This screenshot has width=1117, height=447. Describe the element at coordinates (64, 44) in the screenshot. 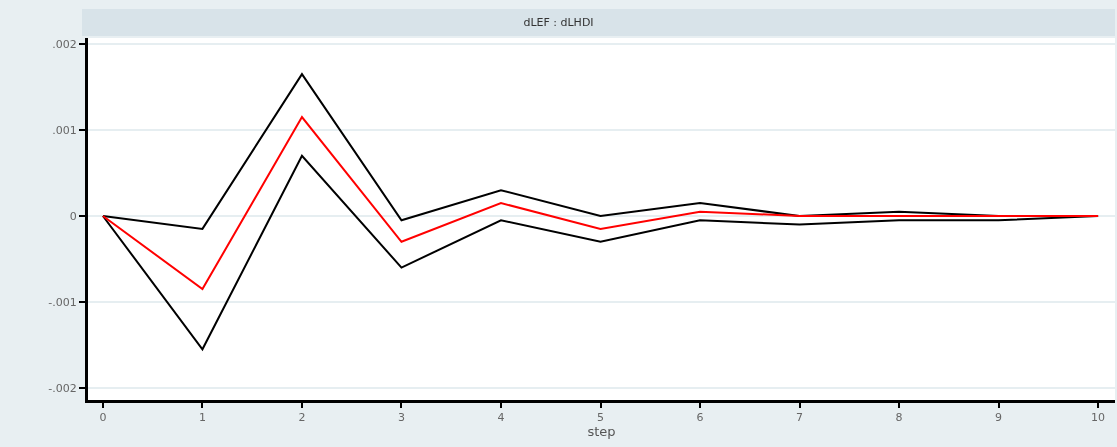

I see `y-tick-label: .002` at that location.